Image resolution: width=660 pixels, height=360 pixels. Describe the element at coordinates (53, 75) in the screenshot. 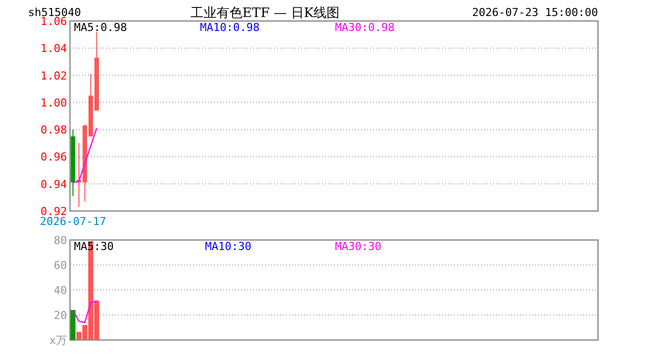

I see `y-tick-label: 1.02` at that location.